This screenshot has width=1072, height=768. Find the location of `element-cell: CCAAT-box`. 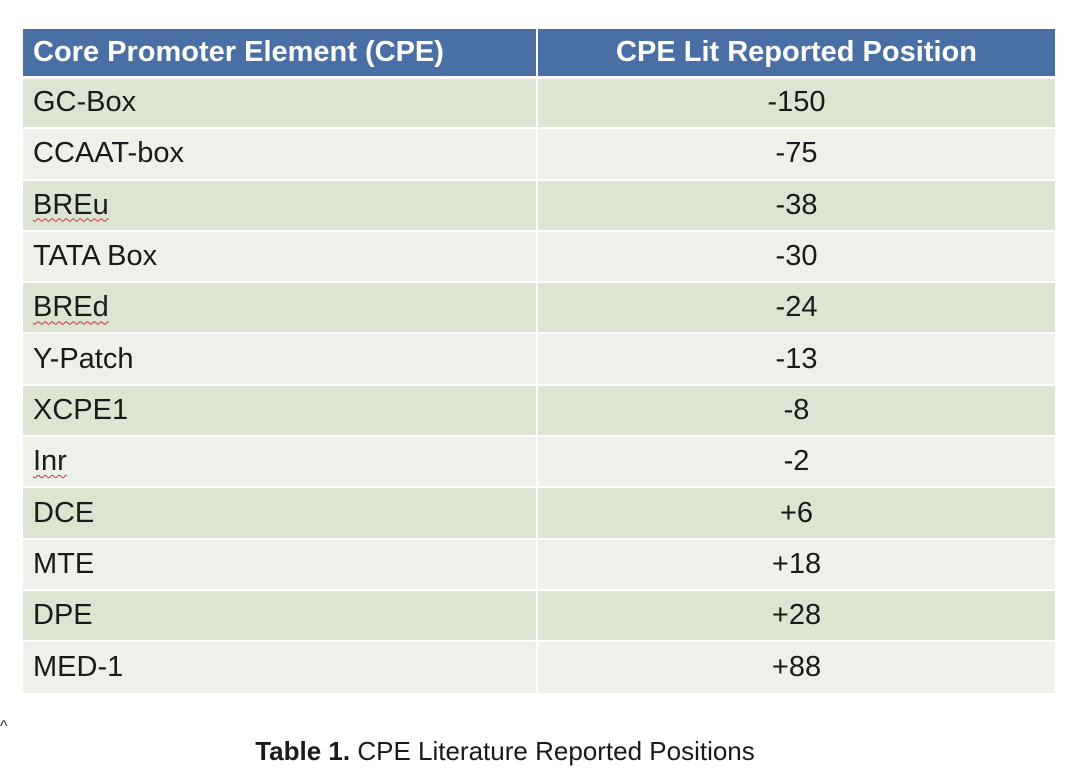

element-cell: CCAAT-box is located at coordinates (280, 153).